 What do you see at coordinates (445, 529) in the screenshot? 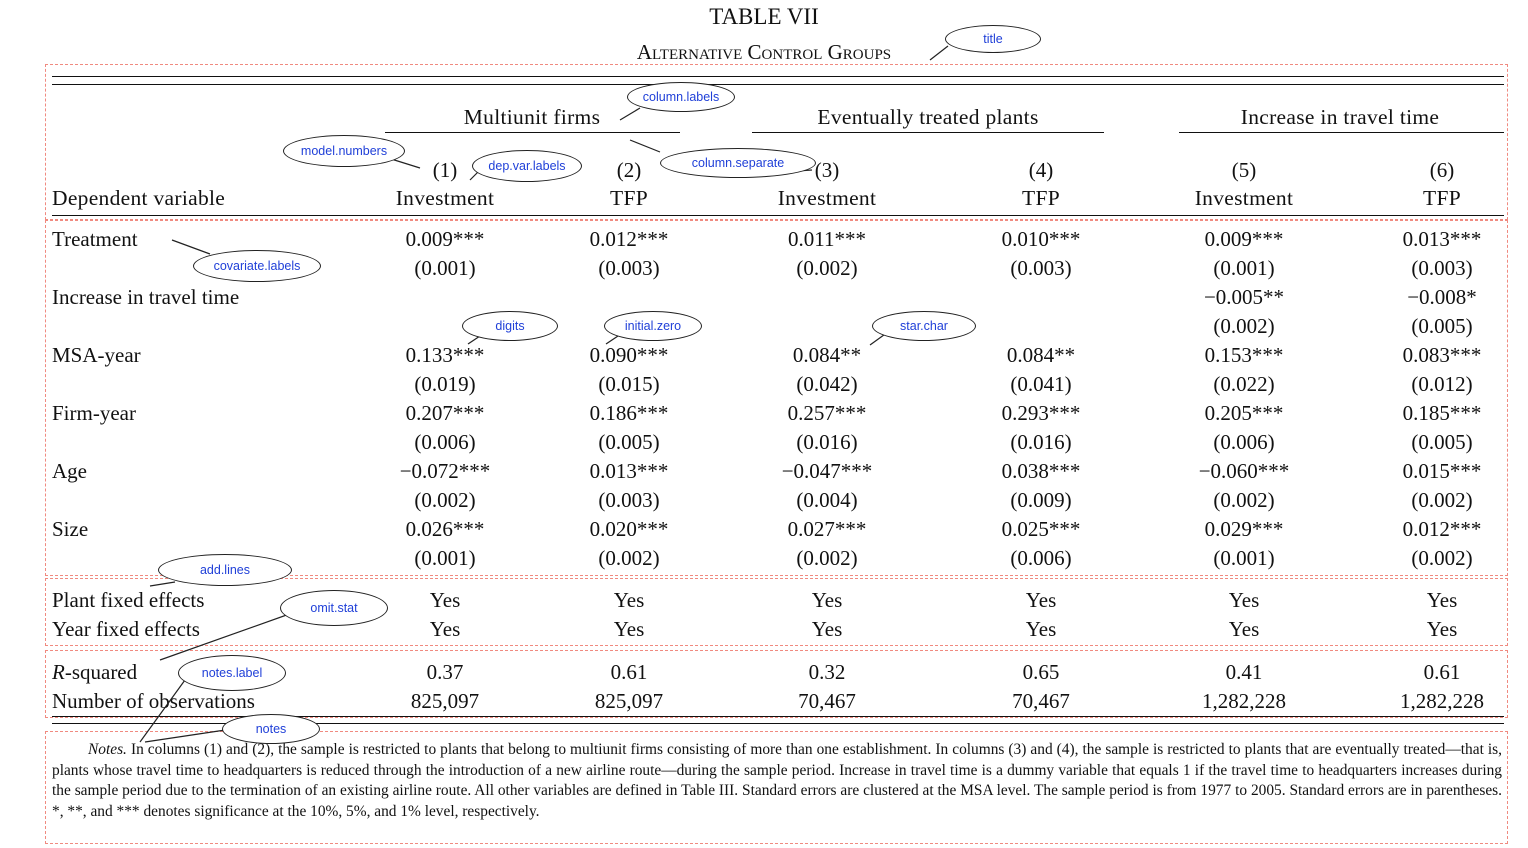
I see `coef-cell: 0.026***` at bounding box center [445, 529].